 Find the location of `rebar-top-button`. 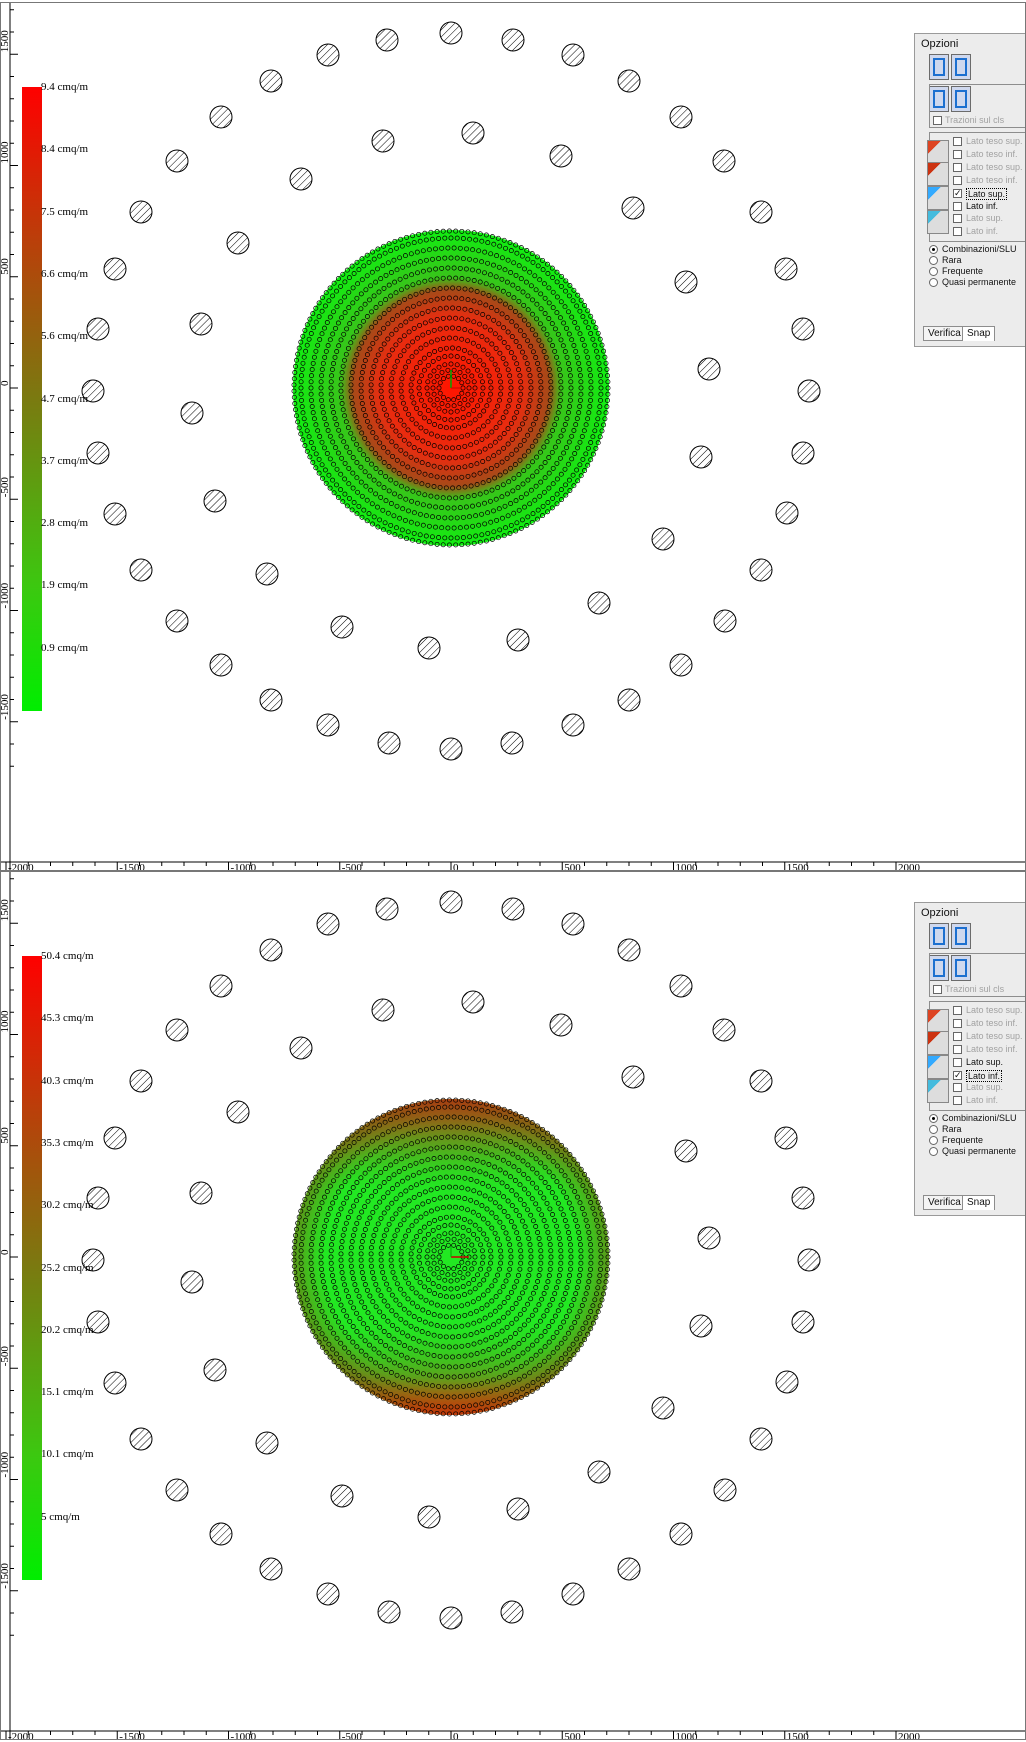

rebar-top-button is located at coordinates (939, 936).